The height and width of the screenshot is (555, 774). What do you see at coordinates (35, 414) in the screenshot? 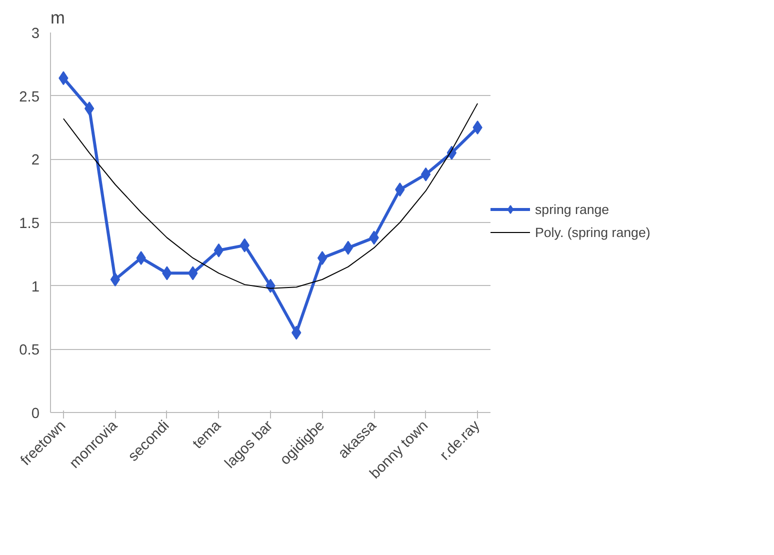
I see `y-tick-label: 0` at bounding box center [35, 414].